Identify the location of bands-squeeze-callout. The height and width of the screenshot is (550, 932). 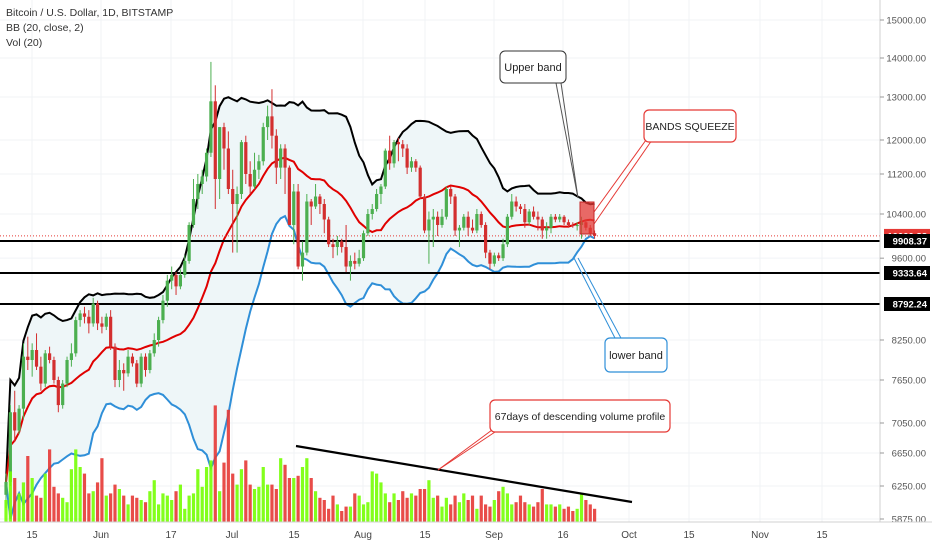
(690, 126).